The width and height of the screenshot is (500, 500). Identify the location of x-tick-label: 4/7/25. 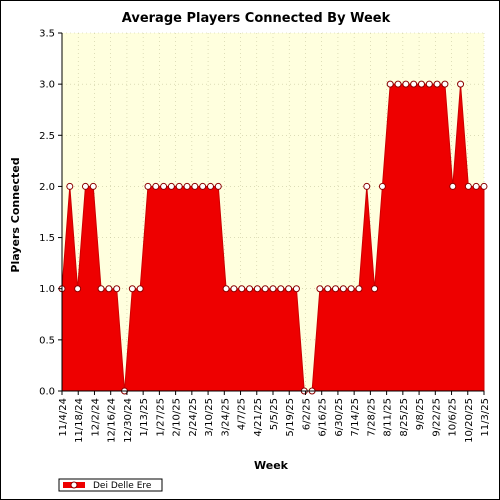
(242, 414).